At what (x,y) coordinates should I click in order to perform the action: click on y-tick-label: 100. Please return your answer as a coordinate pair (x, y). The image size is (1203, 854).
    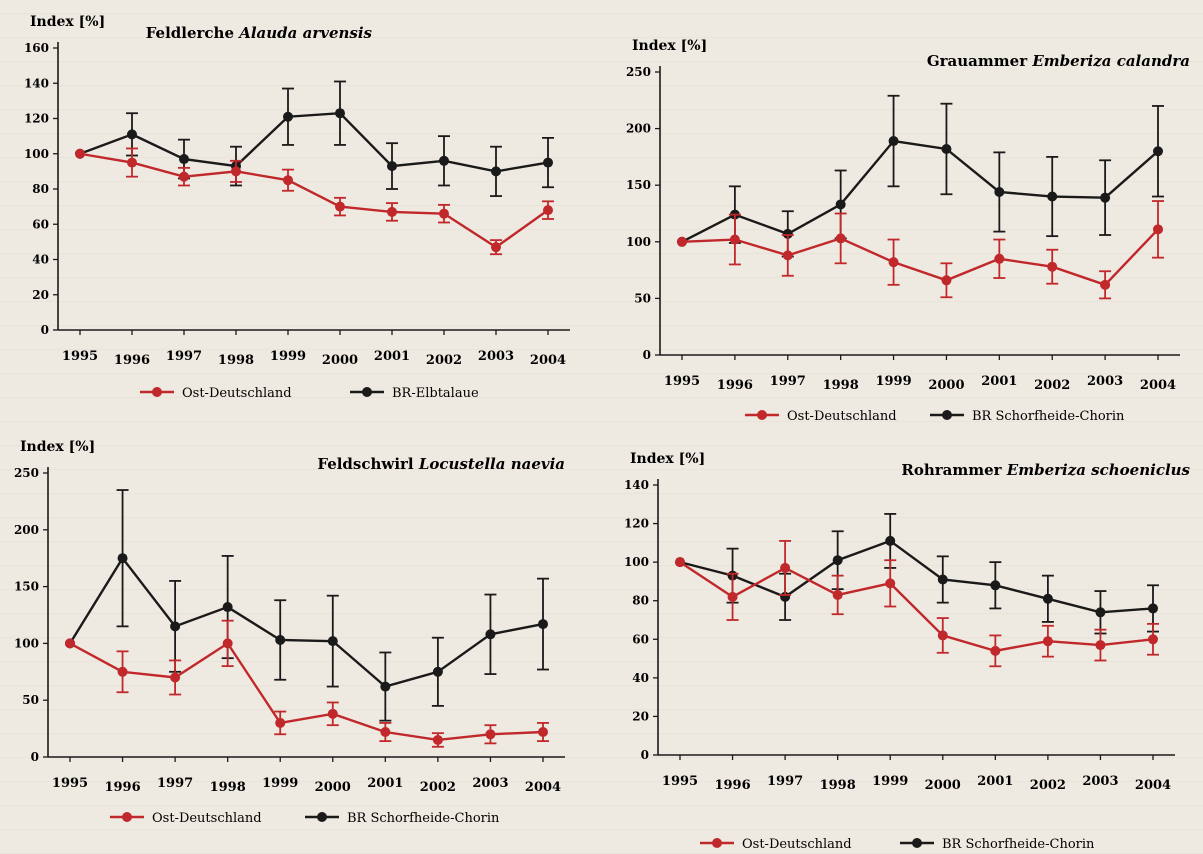
    Looking at the image, I should click on (36, 154).